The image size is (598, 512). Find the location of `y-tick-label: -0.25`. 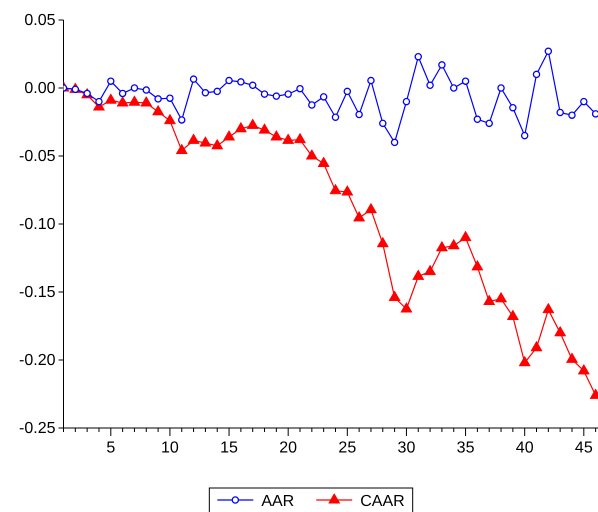

y-tick-label: -0.25 is located at coordinates (37, 429).